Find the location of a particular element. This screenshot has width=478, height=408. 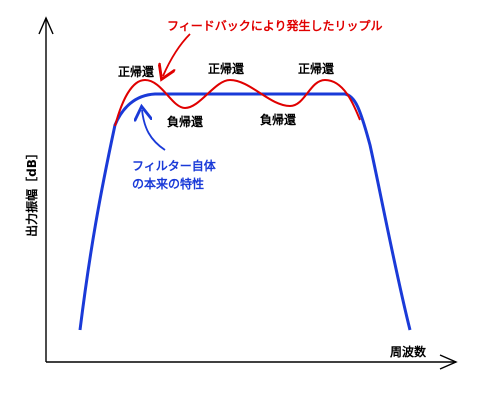

ripple-curve is located at coordinates (237, 102).